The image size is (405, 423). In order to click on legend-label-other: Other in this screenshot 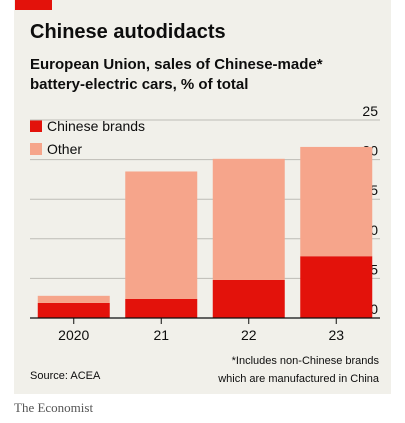, I will do `click(65, 149)`.